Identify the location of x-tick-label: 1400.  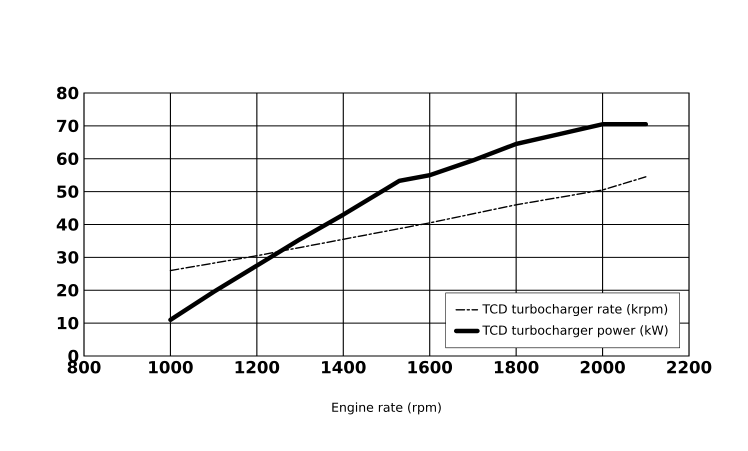
(344, 367).